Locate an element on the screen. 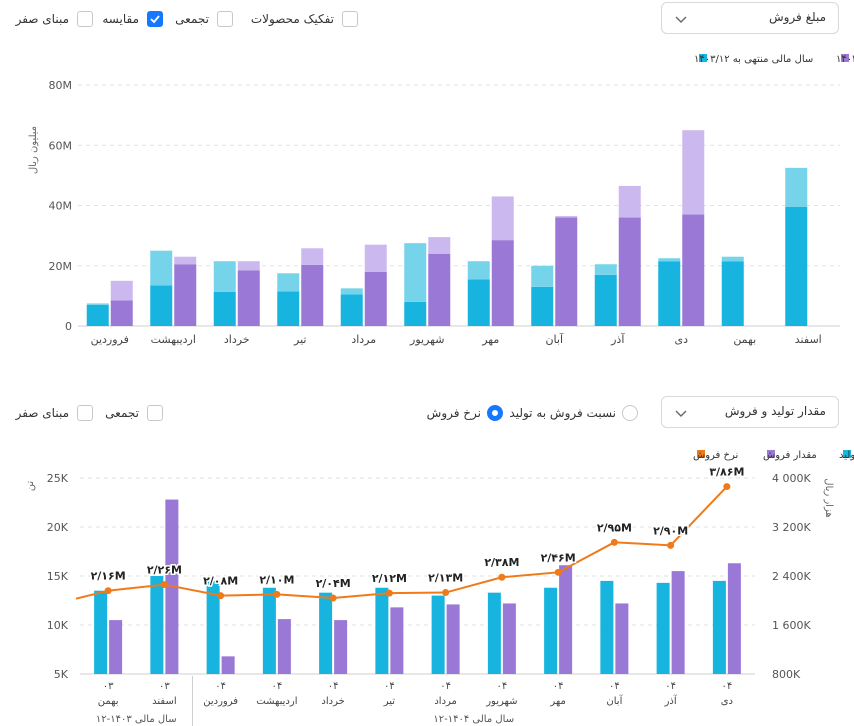 The image size is (854, 726). y-tick-label: 60M is located at coordinates (61, 145).